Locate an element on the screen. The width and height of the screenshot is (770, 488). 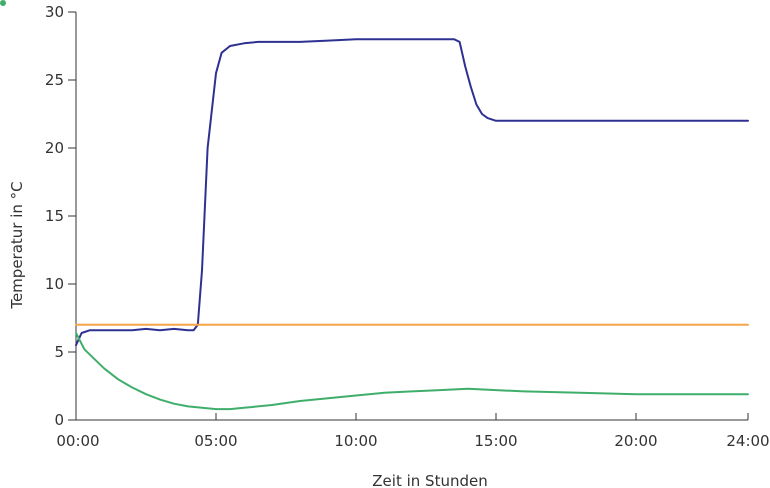
x-tick-label: 20:00 is located at coordinates (635, 441).